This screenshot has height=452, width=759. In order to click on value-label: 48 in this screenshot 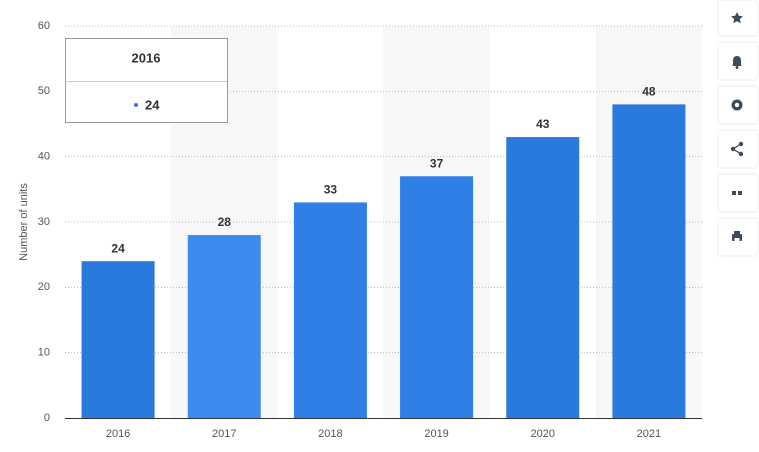, I will do `click(649, 92)`.